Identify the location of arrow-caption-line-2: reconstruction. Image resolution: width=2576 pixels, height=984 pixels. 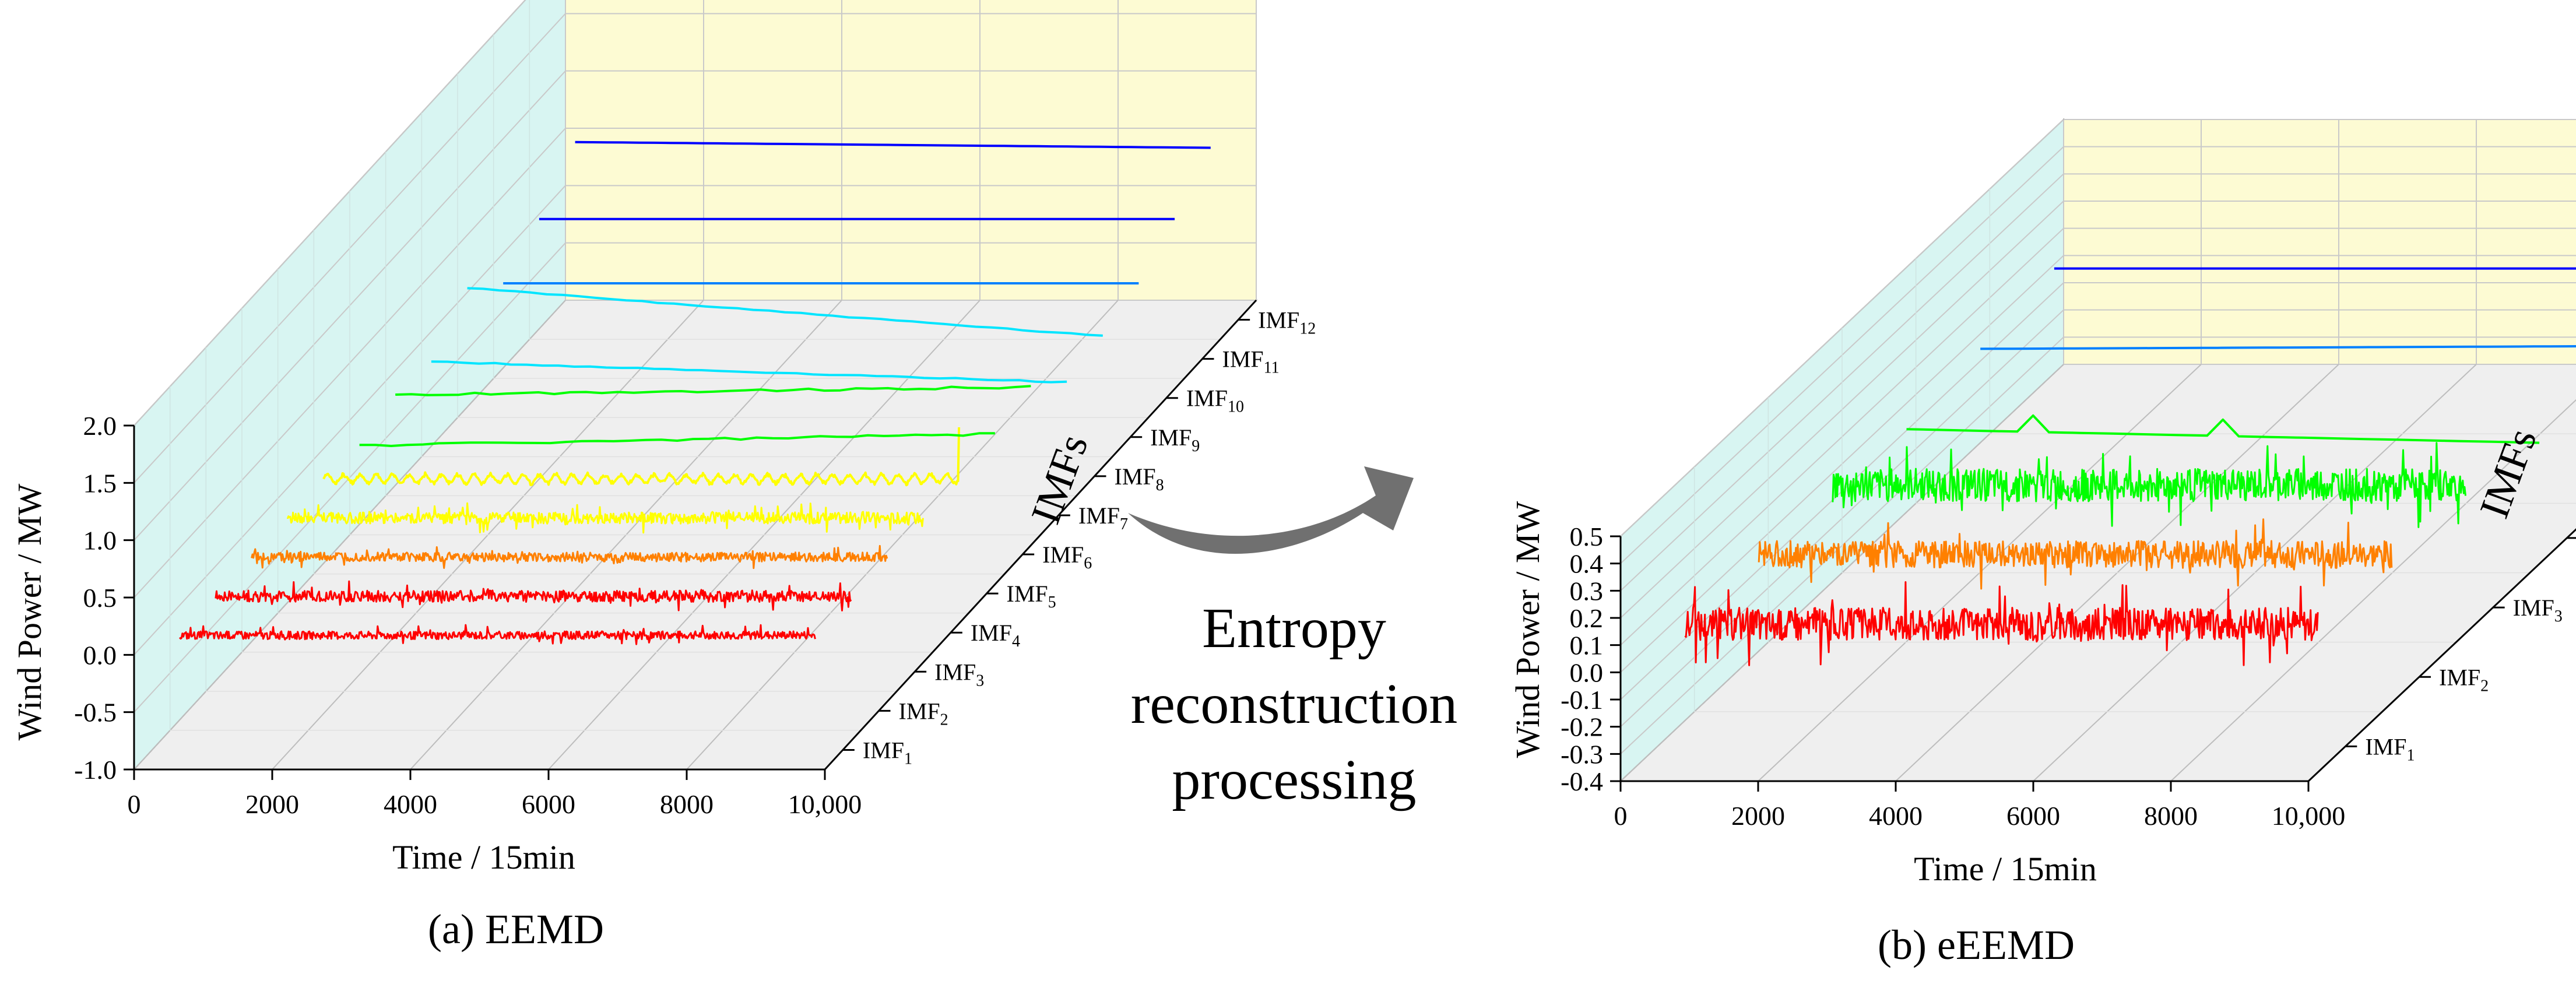
(1294, 704).